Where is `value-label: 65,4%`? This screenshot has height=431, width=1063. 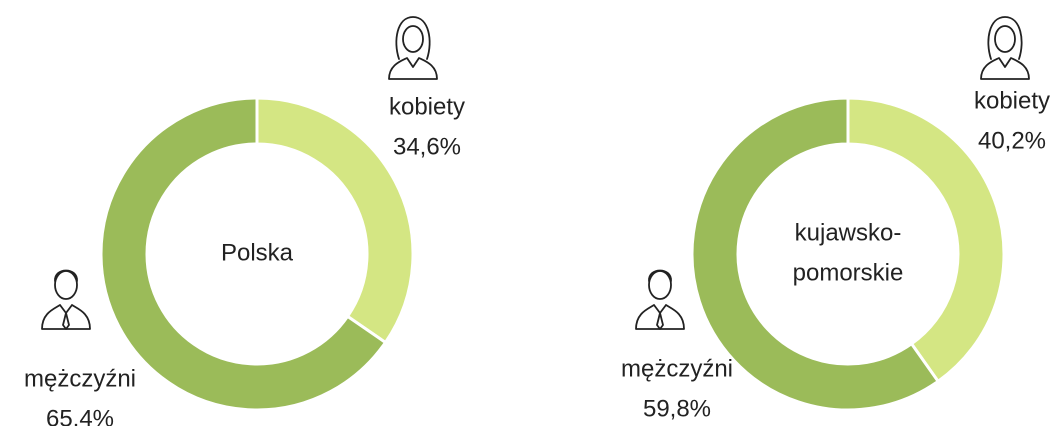
value-label: 65,4% is located at coordinates (80, 415).